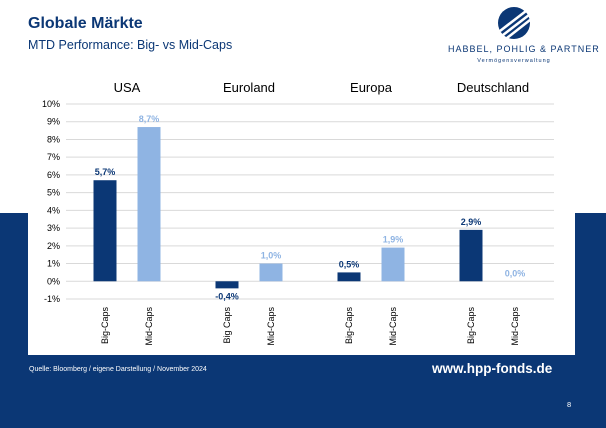 The image size is (606, 428). I want to click on data-label: 2,9%, so click(471, 222).